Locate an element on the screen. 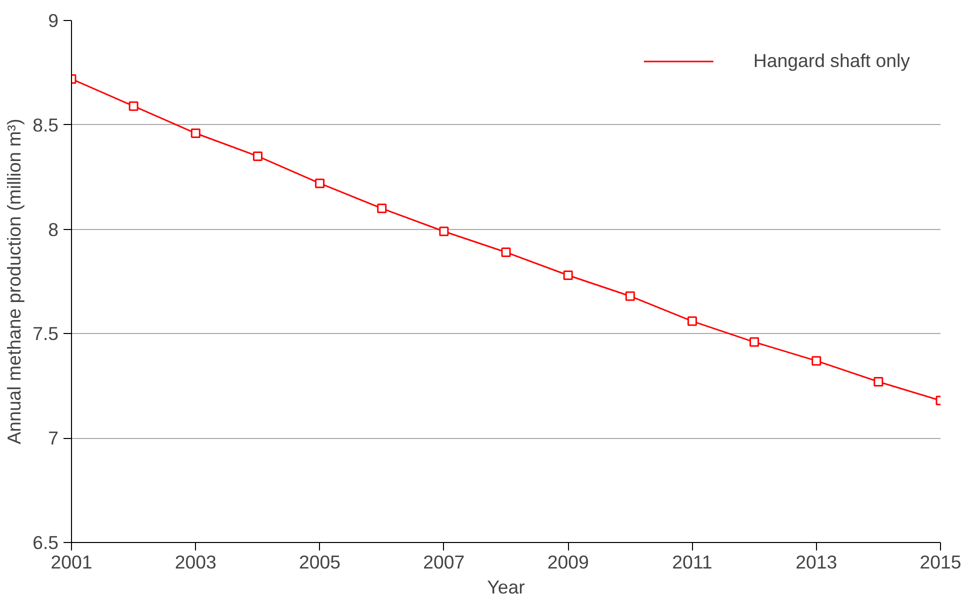  x-tick-label: 2011 is located at coordinates (692, 562).